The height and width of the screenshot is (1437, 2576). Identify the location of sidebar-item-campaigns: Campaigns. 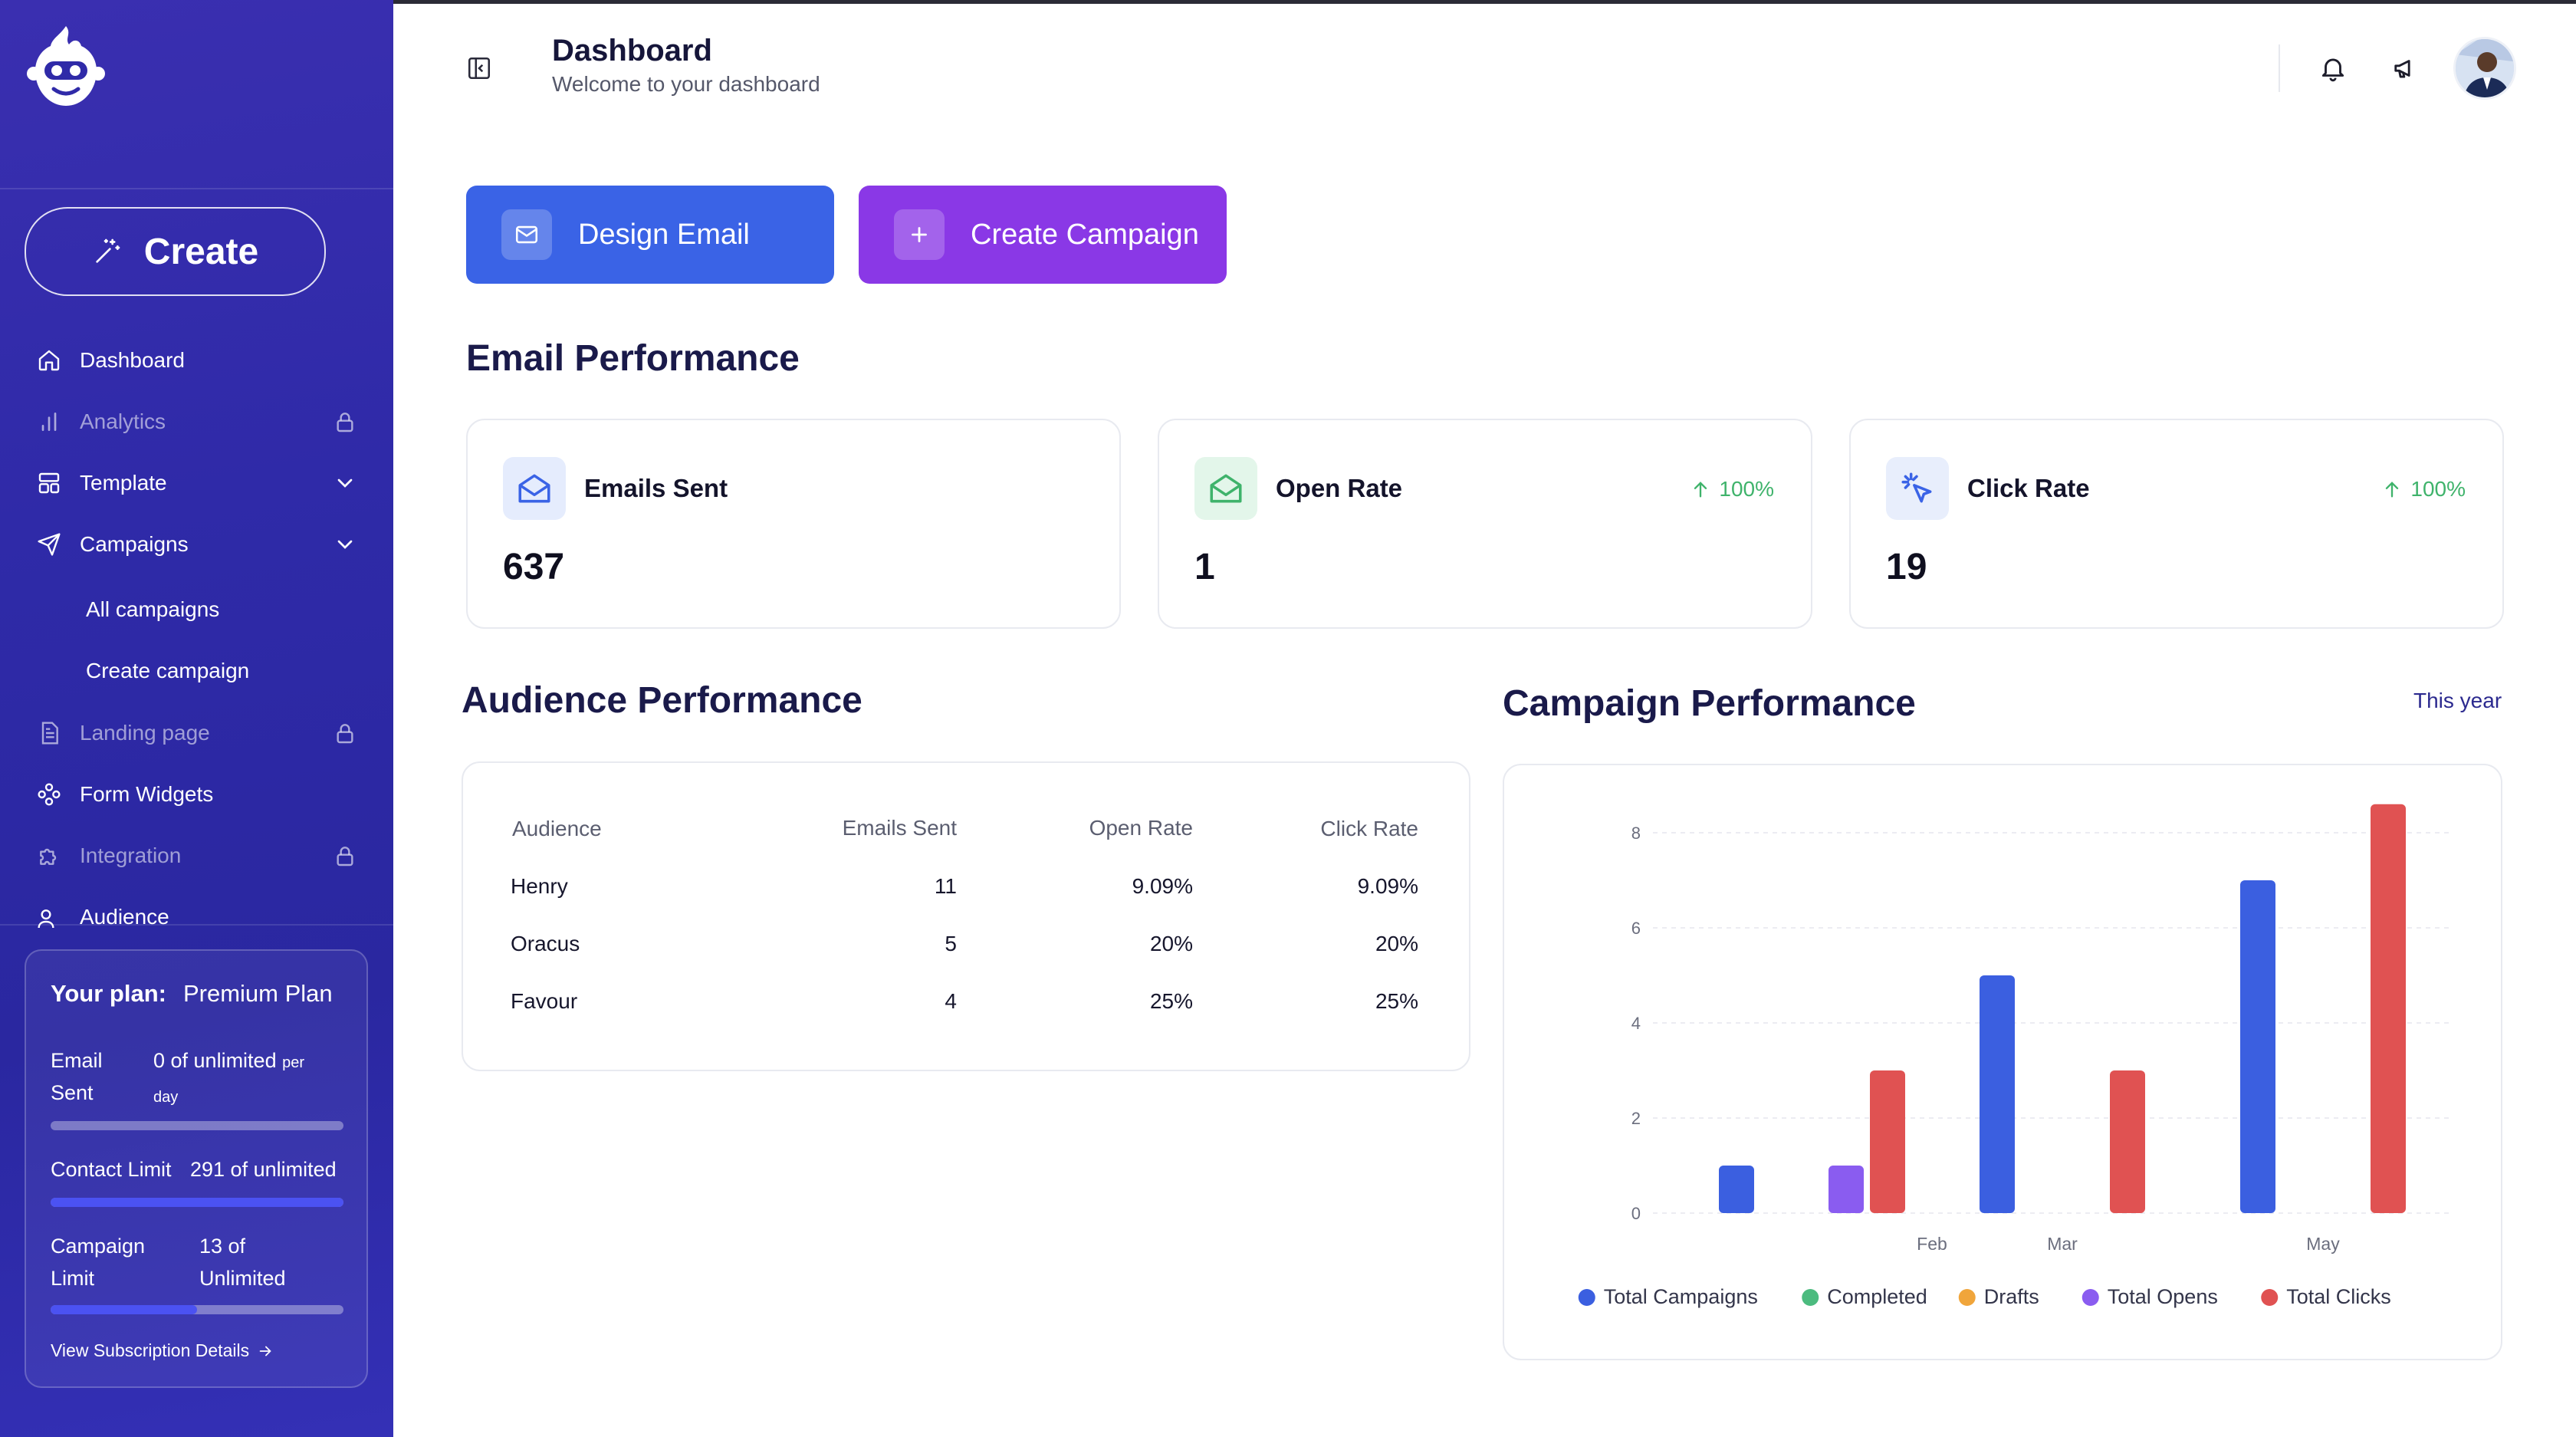
(196, 544).